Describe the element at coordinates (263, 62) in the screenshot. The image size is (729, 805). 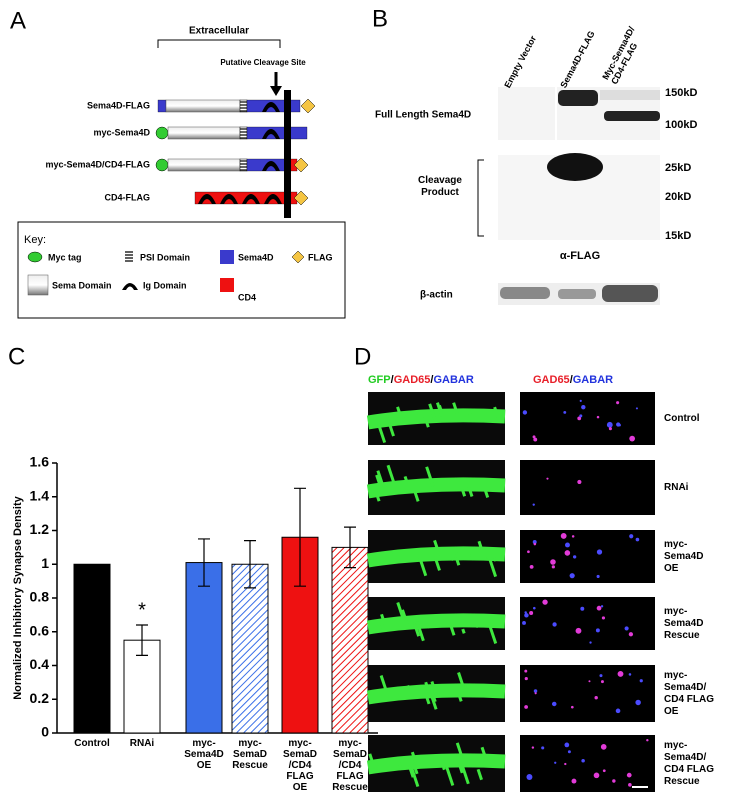
I see `cleavage-label: Putative Cleavage Site` at that location.